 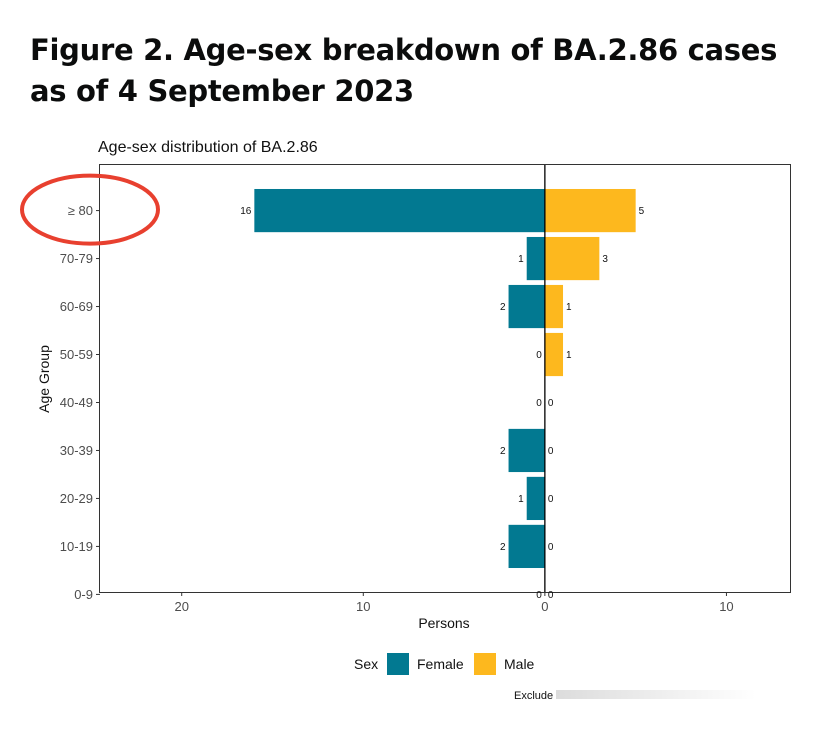 I want to click on y-tick-label: 20-29, so click(x=76, y=498).